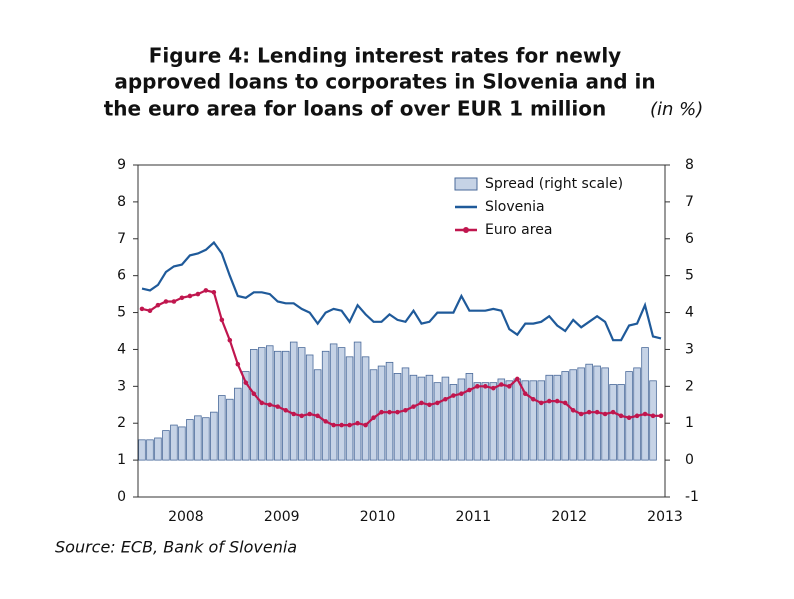 The width and height of the screenshot is (794, 599). What do you see at coordinates (515, 207) in the screenshot?
I see `legend-label: Slovenia` at bounding box center [515, 207].